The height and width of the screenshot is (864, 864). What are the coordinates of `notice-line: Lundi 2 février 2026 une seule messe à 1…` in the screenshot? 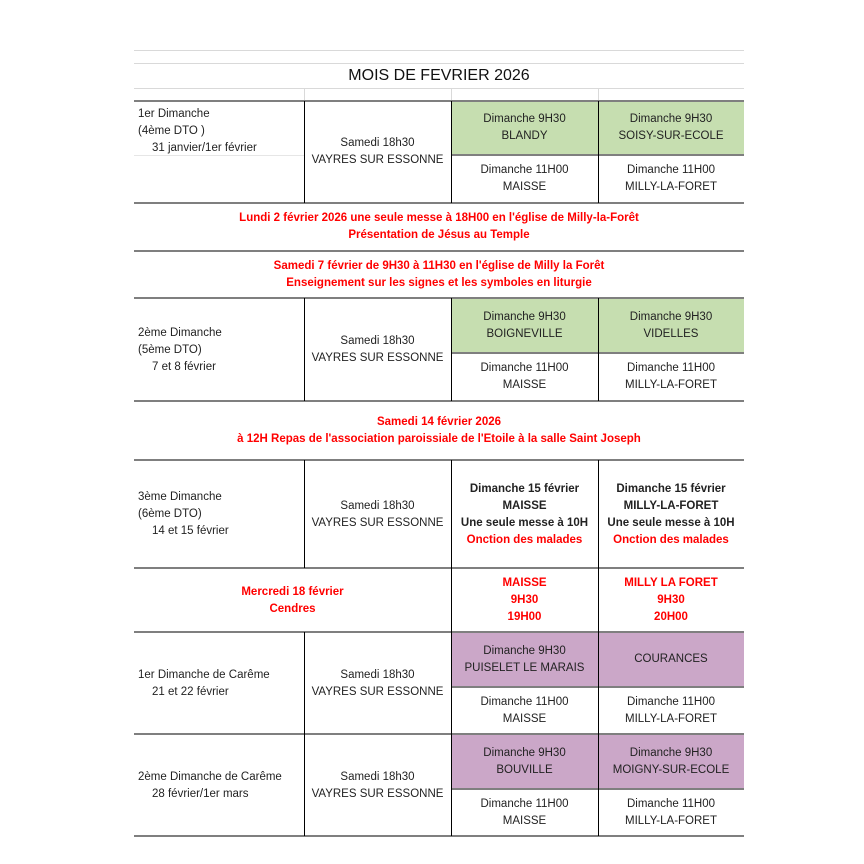 It's located at (439, 218).